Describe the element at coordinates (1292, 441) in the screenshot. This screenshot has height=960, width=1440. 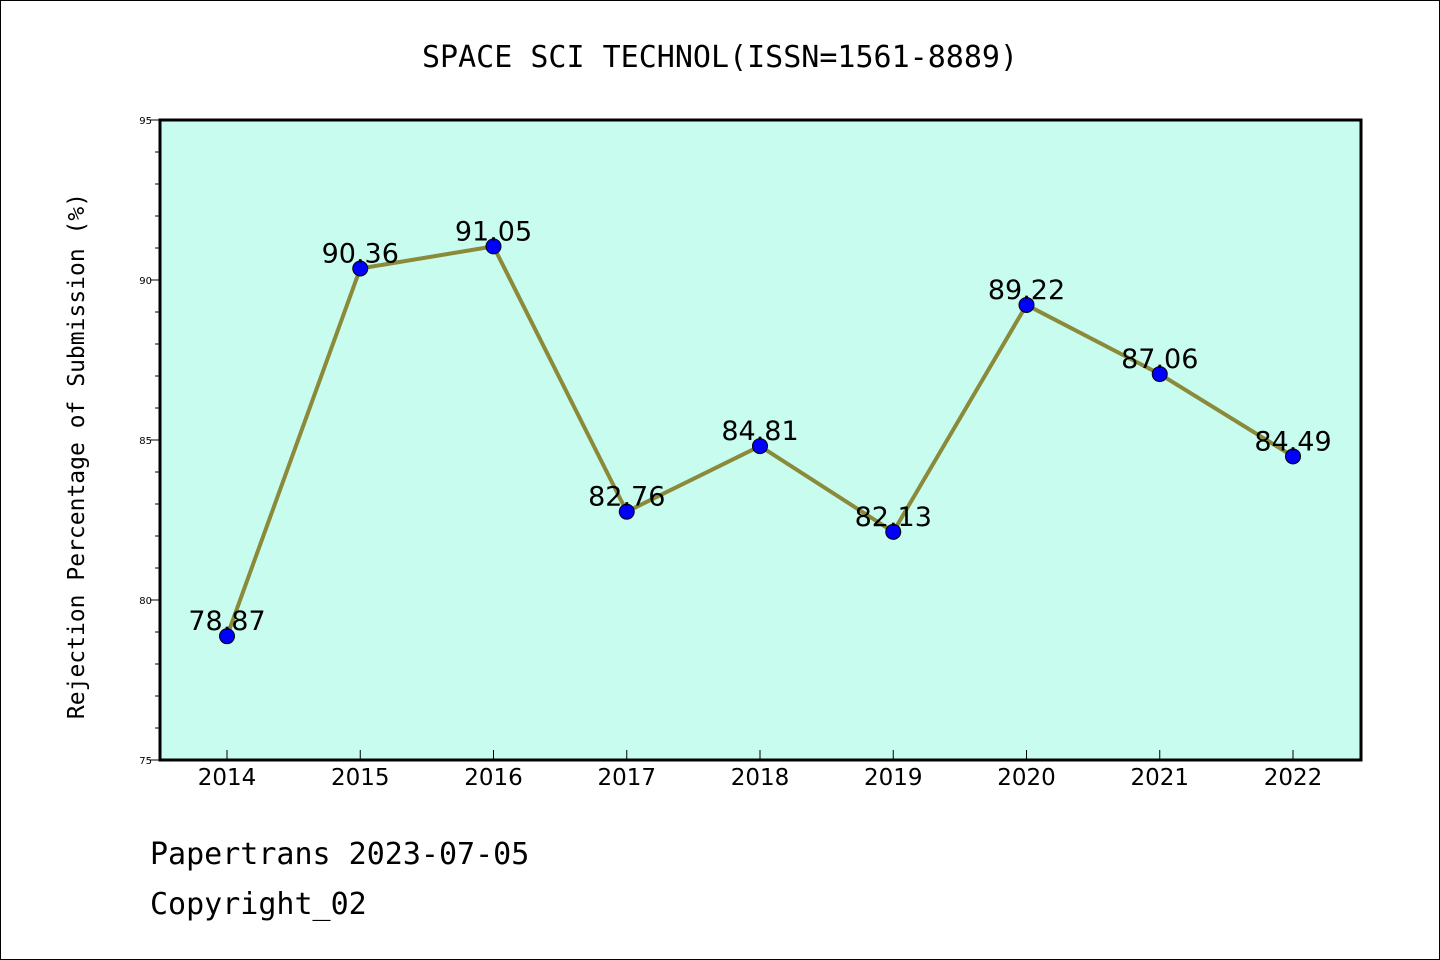
I see `data-label: 84.49` at that location.